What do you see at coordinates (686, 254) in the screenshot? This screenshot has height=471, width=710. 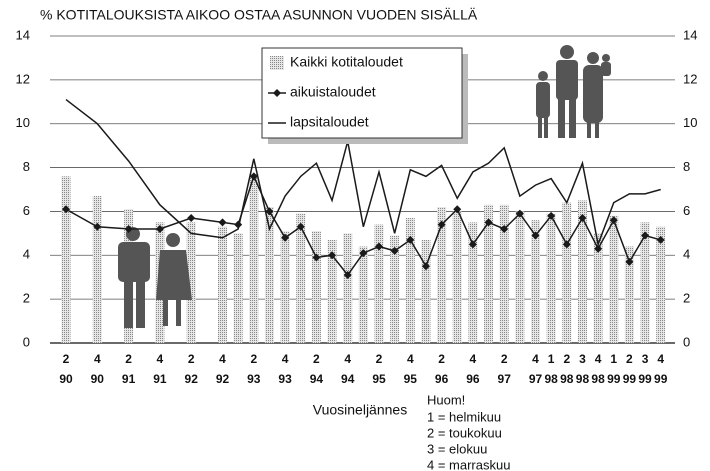 I see `y2-tick-label: 4` at bounding box center [686, 254].